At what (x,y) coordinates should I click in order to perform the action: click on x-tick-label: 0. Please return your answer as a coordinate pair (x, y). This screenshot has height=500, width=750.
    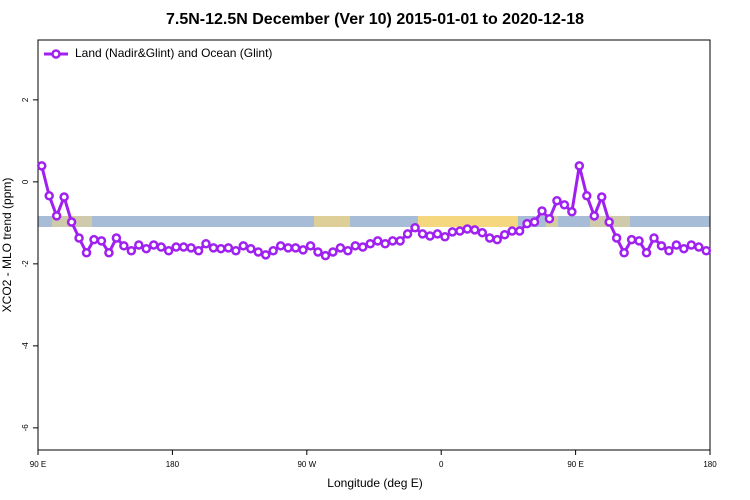
    Looking at the image, I should click on (441, 464).